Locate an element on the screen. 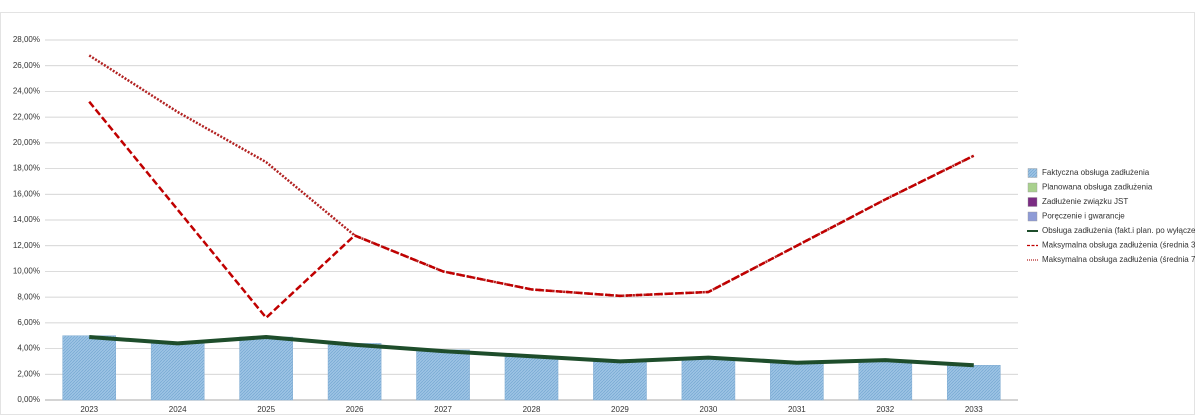 Image resolution: width=1195 pixels, height=416 pixels. y-tick-label: 22,00% is located at coordinates (26, 116).